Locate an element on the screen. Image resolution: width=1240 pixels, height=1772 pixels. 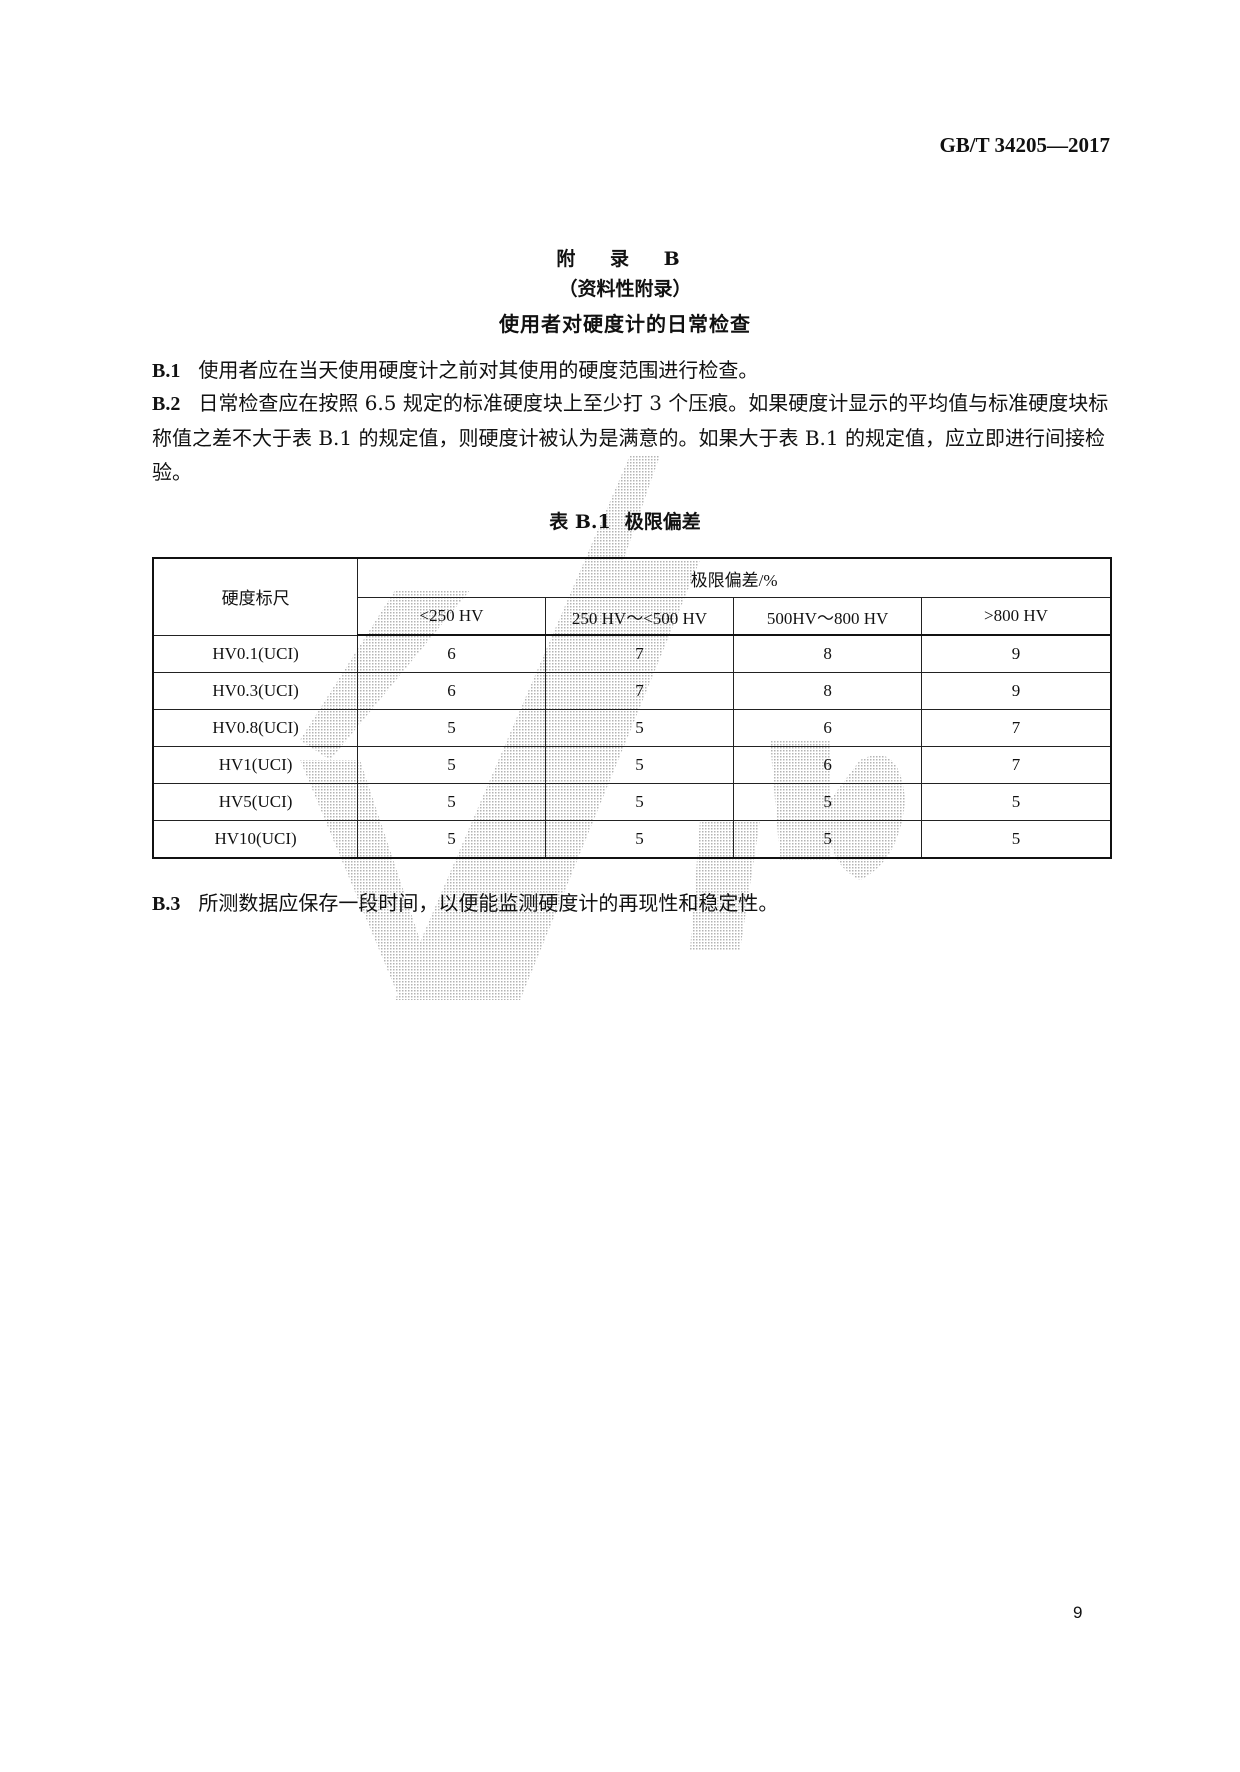
scale-cell: HV5(UCI) is located at coordinates (255, 802).